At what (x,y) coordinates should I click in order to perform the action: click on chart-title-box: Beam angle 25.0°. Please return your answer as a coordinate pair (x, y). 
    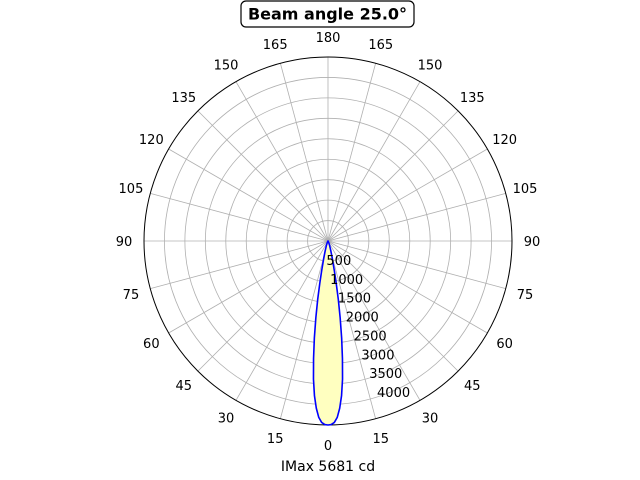
    Looking at the image, I should click on (327, 14).